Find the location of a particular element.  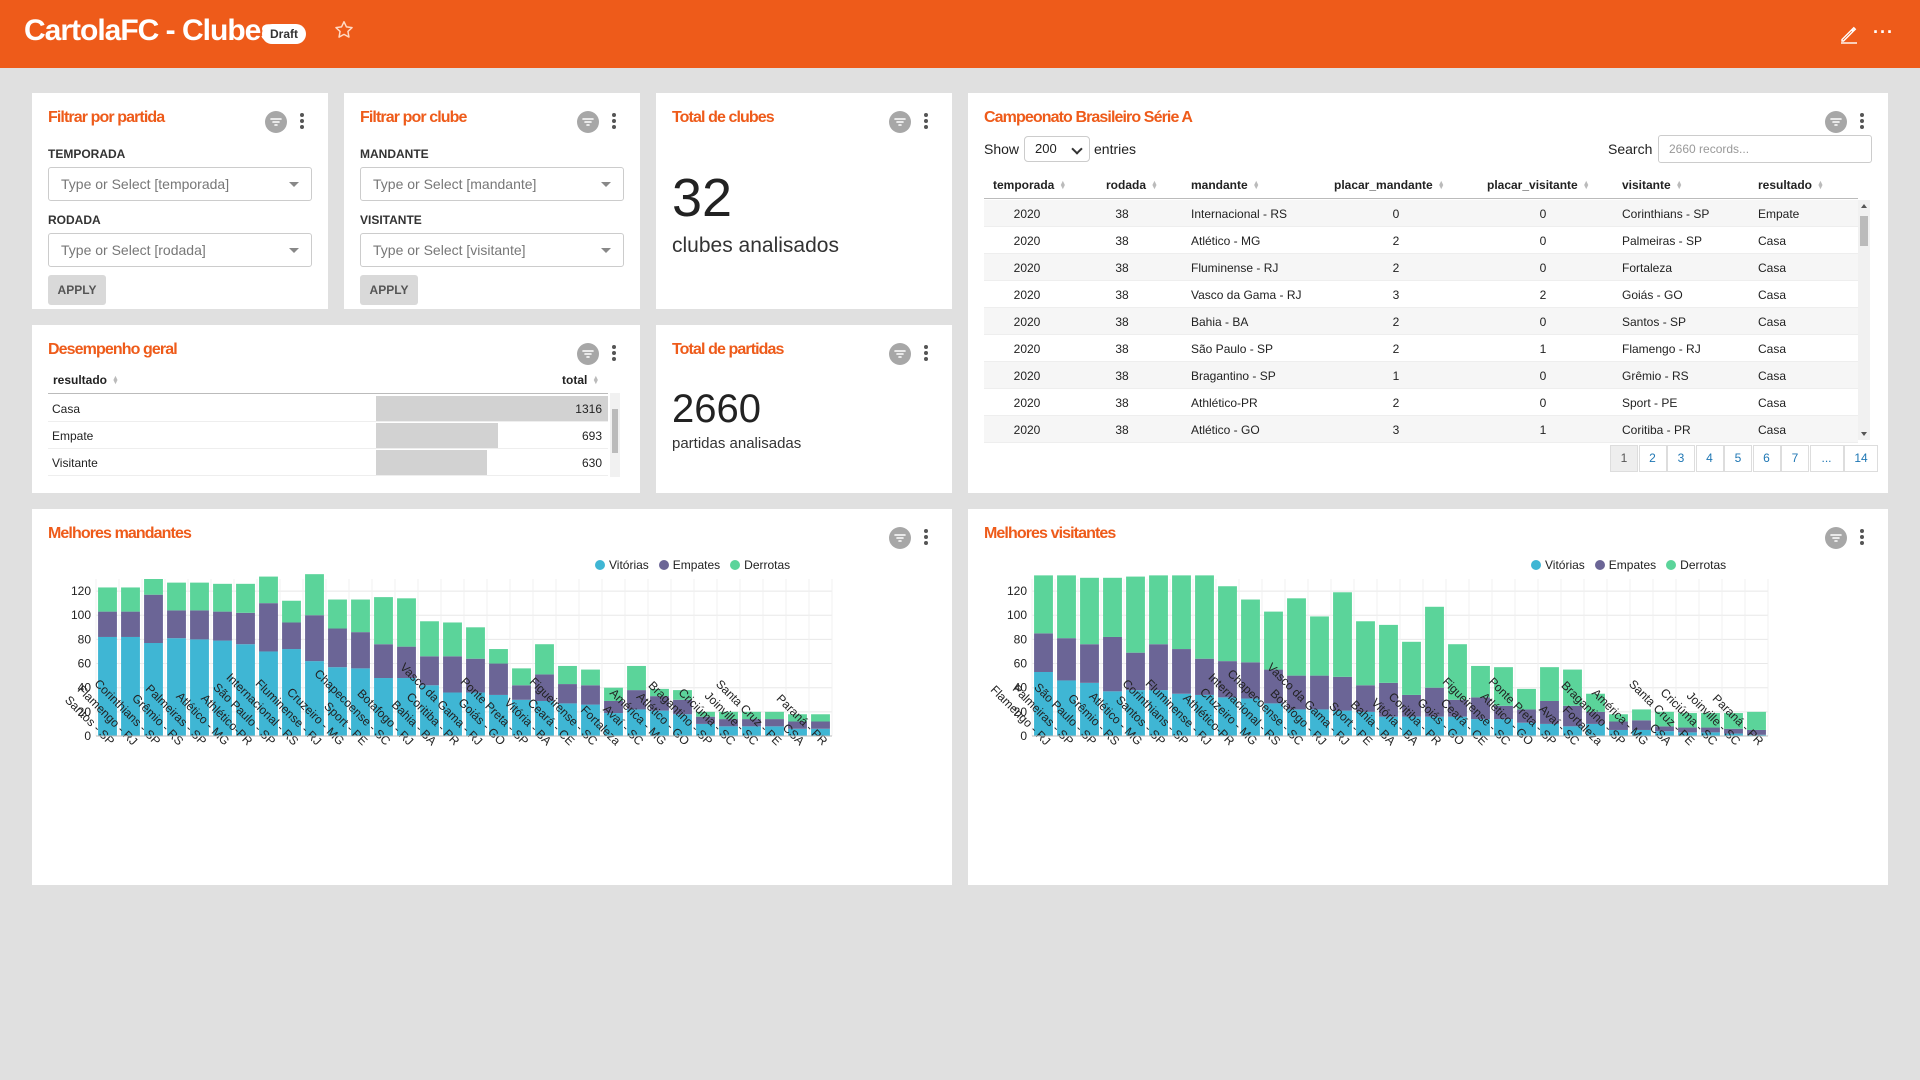

entries-select: 200 is located at coordinates (1057, 149).